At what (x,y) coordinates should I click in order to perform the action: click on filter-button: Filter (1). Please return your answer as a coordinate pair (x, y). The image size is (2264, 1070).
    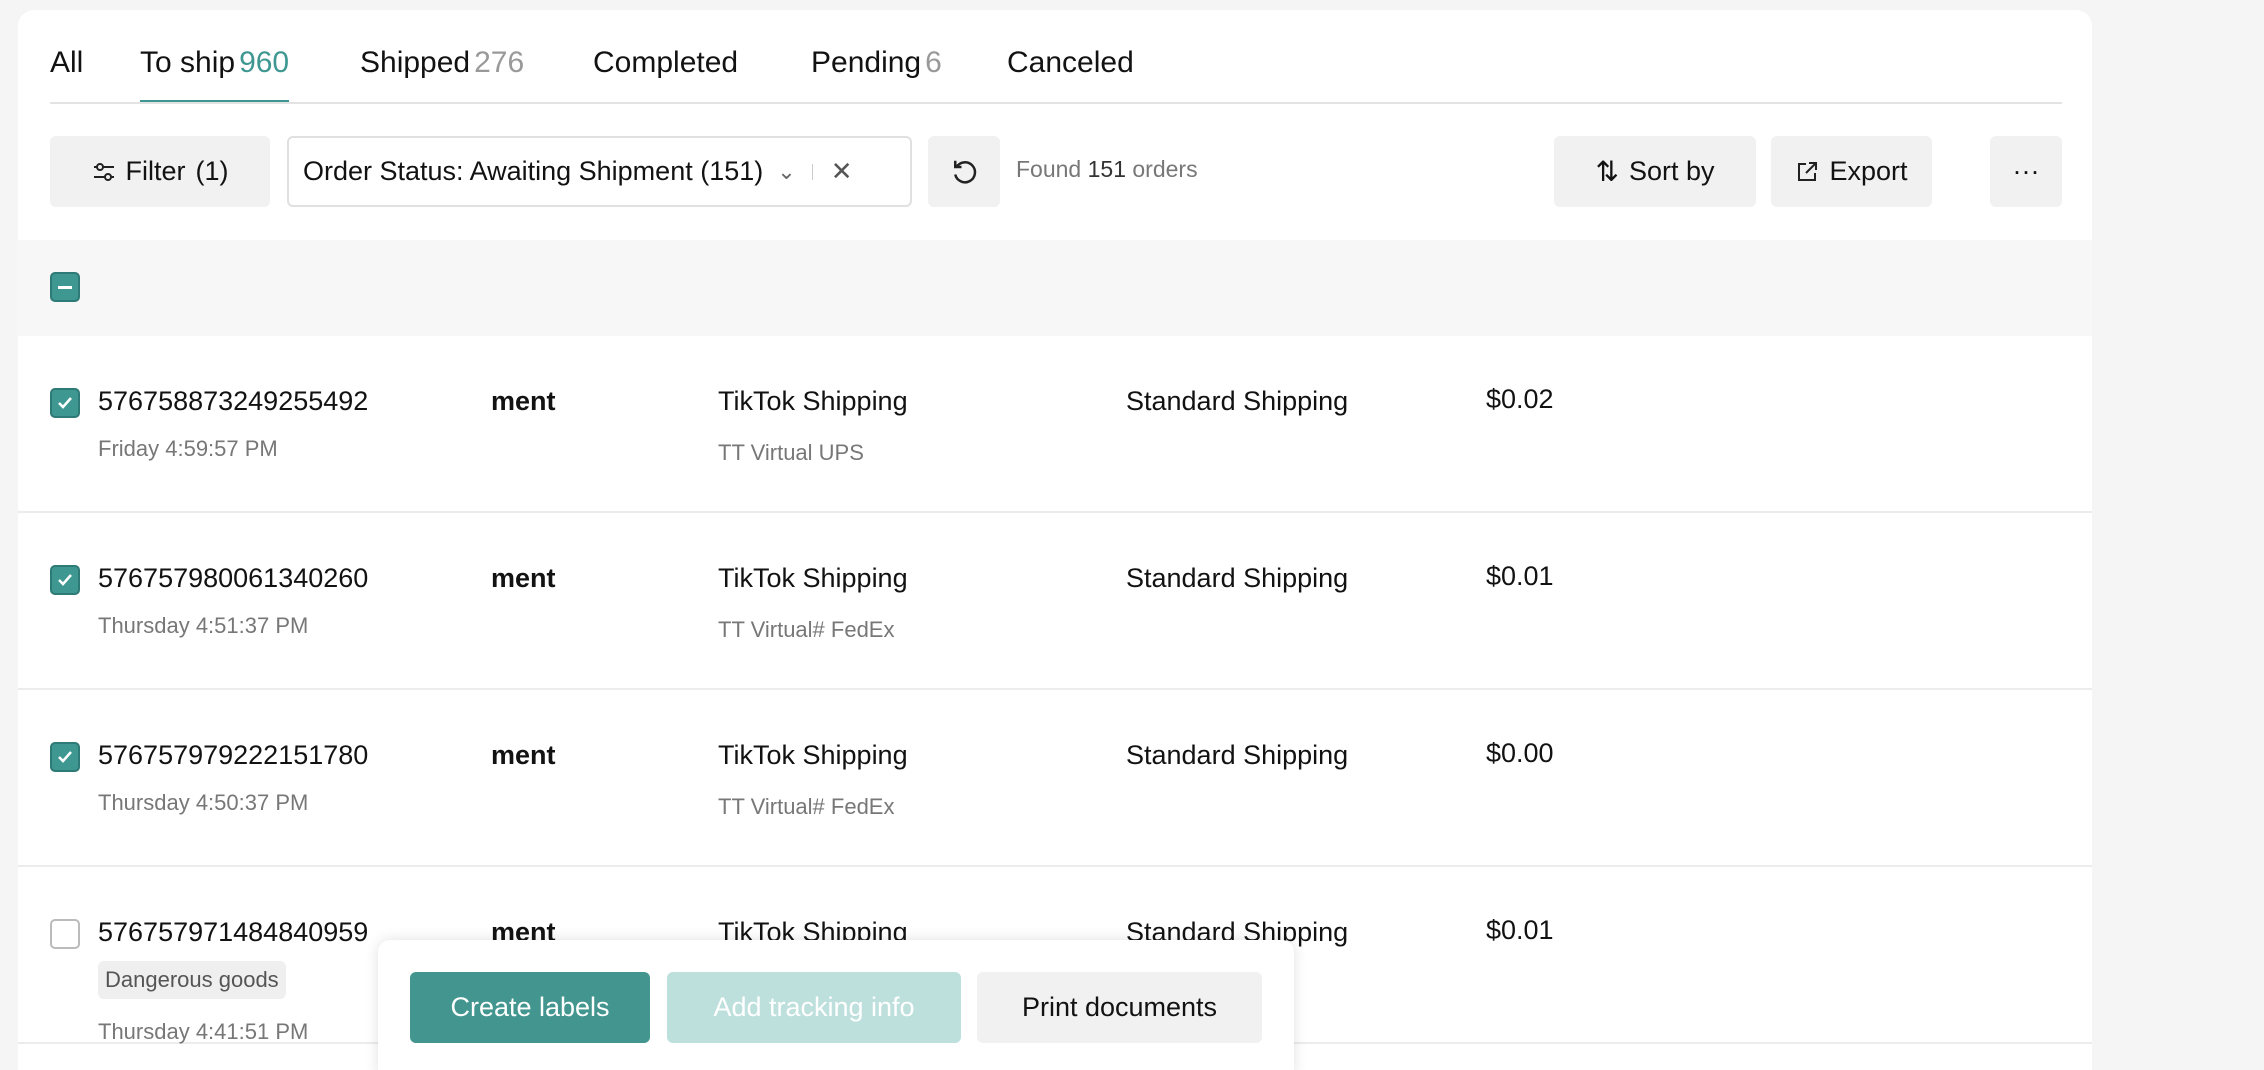
    Looking at the image, I should click on (160, 171).